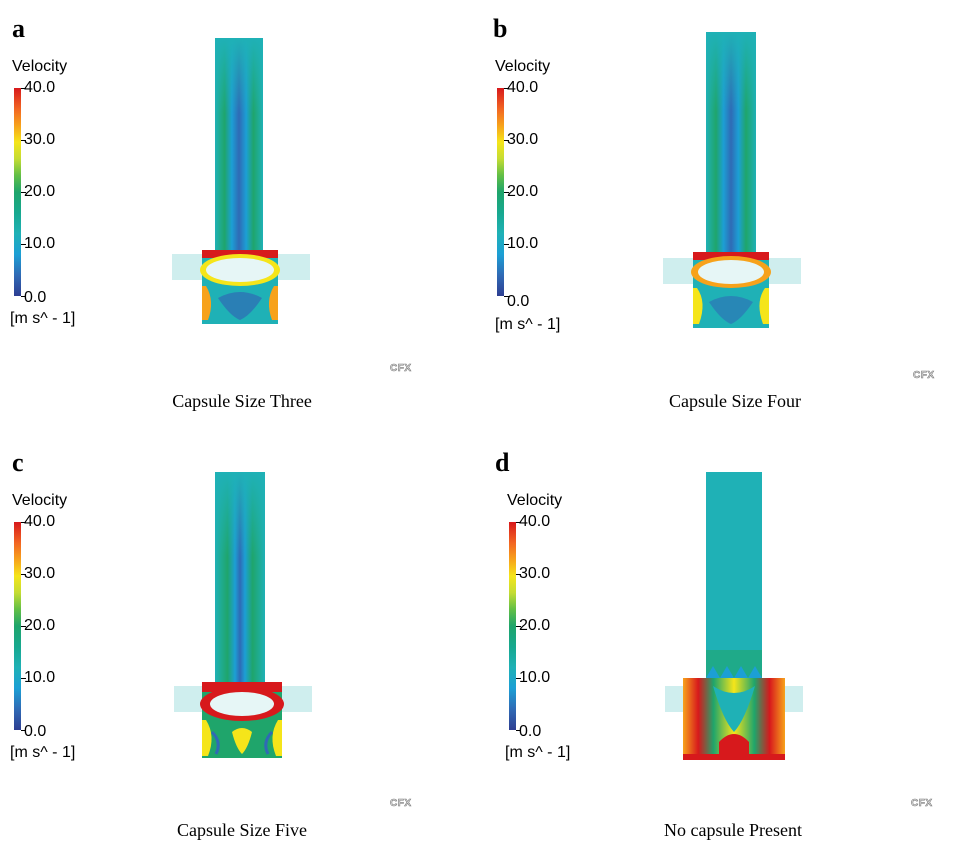 The image size is (962, 851). I want to click on panel-letter: d, so click(502, 462).